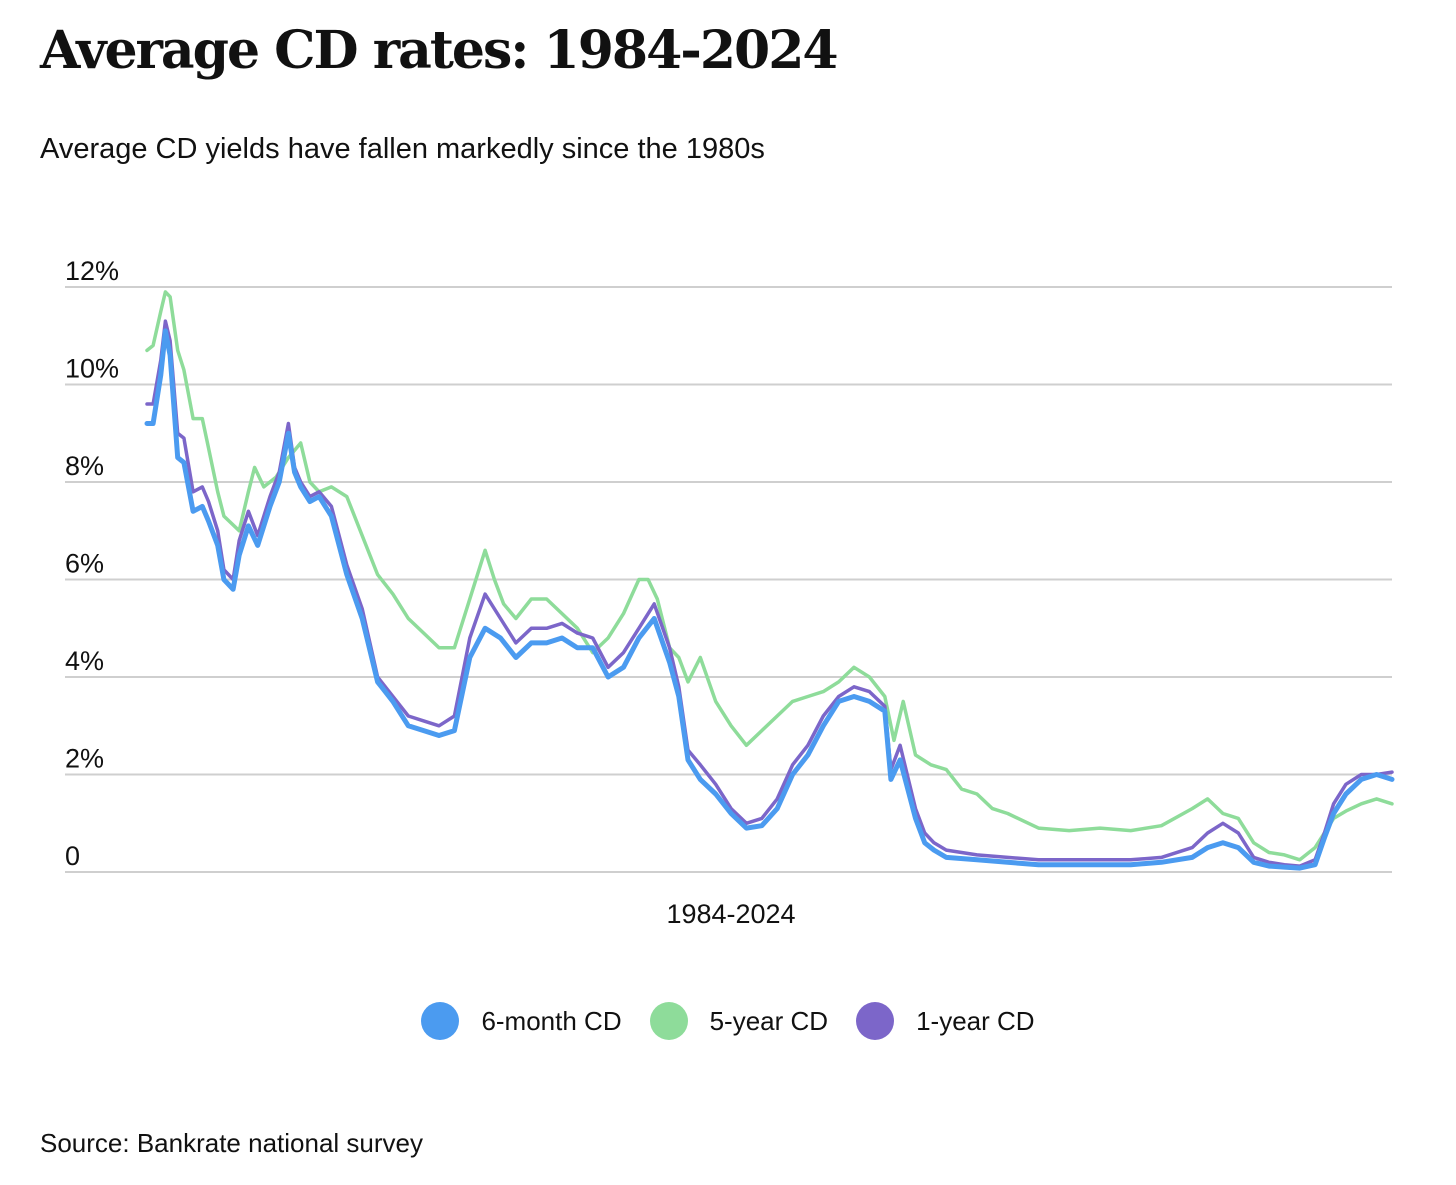 The width and height of the screenshot is (1456, 1185). What do you see at coordinates (92, 271) in the screenshot?
I see `y-tick-label-6: 12%` at bounding box center [92, 271].